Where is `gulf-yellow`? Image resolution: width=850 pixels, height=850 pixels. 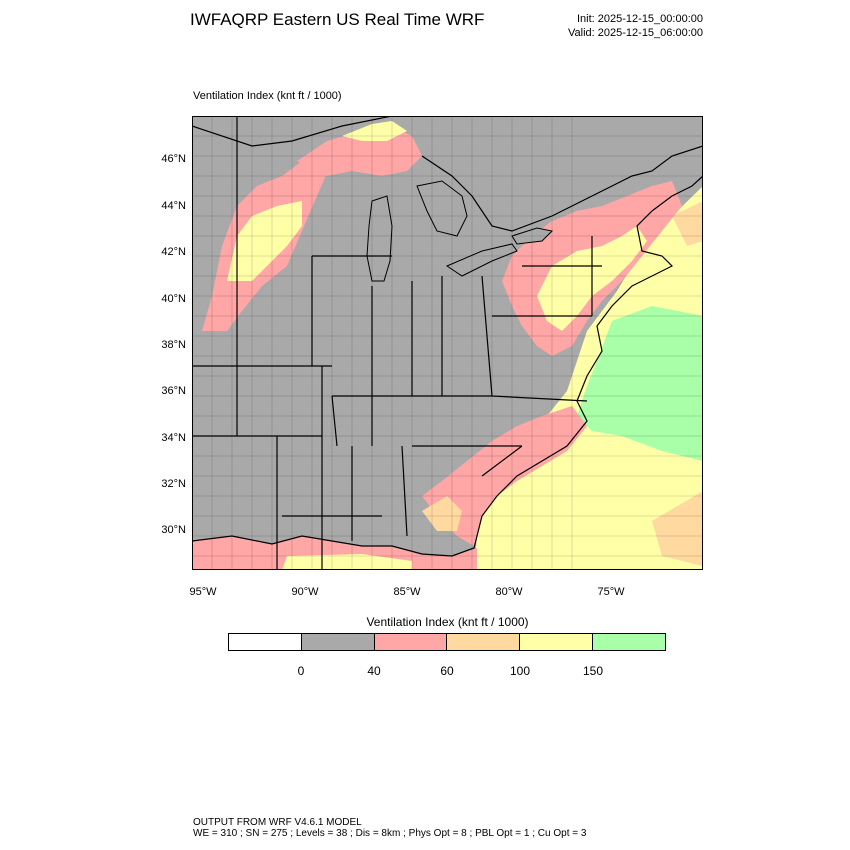
gulf-yellow is located at coordinates (347, 562).